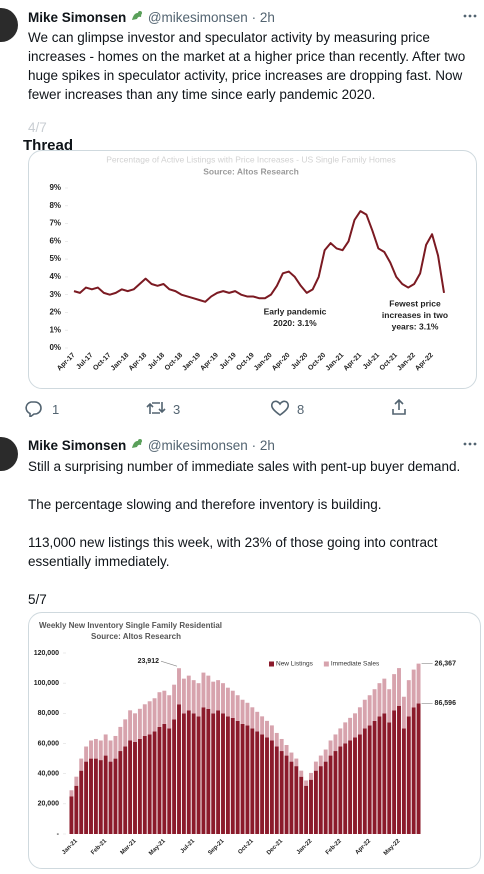 This screenshot has width=484, height=874. Describe the element at coordinates (55, 329) in the screenshot. I see `y-tick-label: 1%` at that location.